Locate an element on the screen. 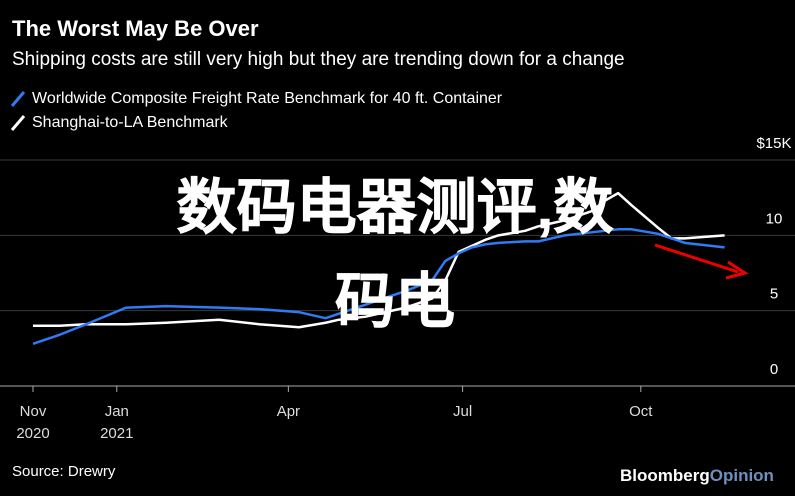 The image size is (795, 496). x-tick-label: Jul is located at coordinates (462, 411).